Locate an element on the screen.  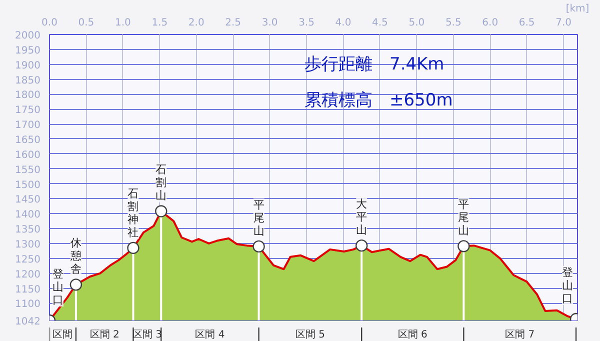
x-tick-label: 0.5 is located at coordinates (86, 23).